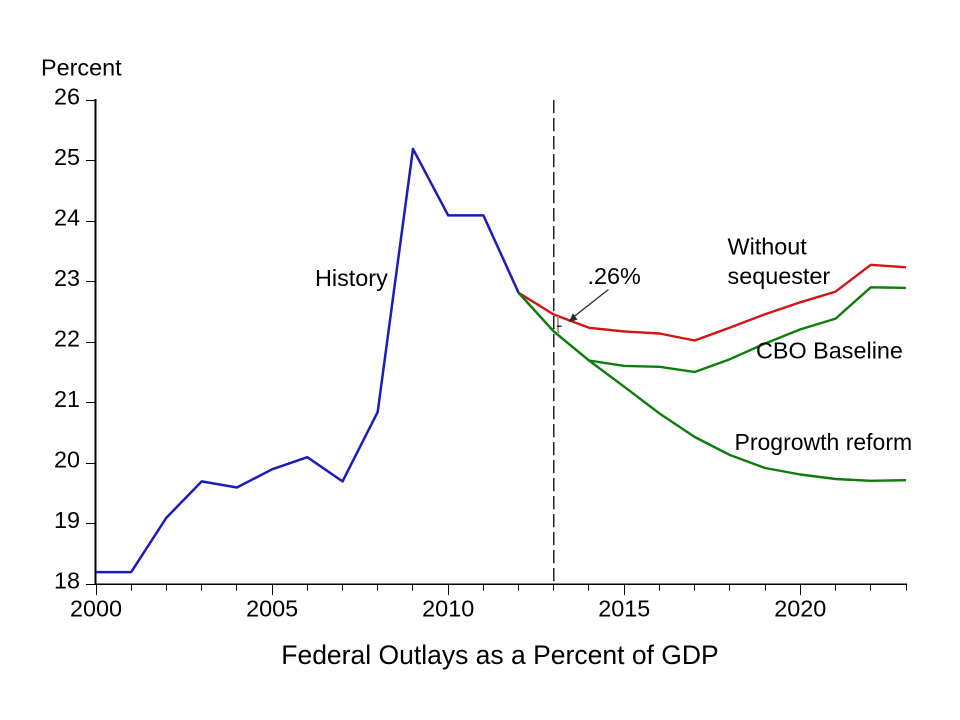 This screenshot has height=720, width=960. What do you see at coordinates (67, 399) in the screenshot?
I see `svg-text: 21` at bounding box center [67, 399].